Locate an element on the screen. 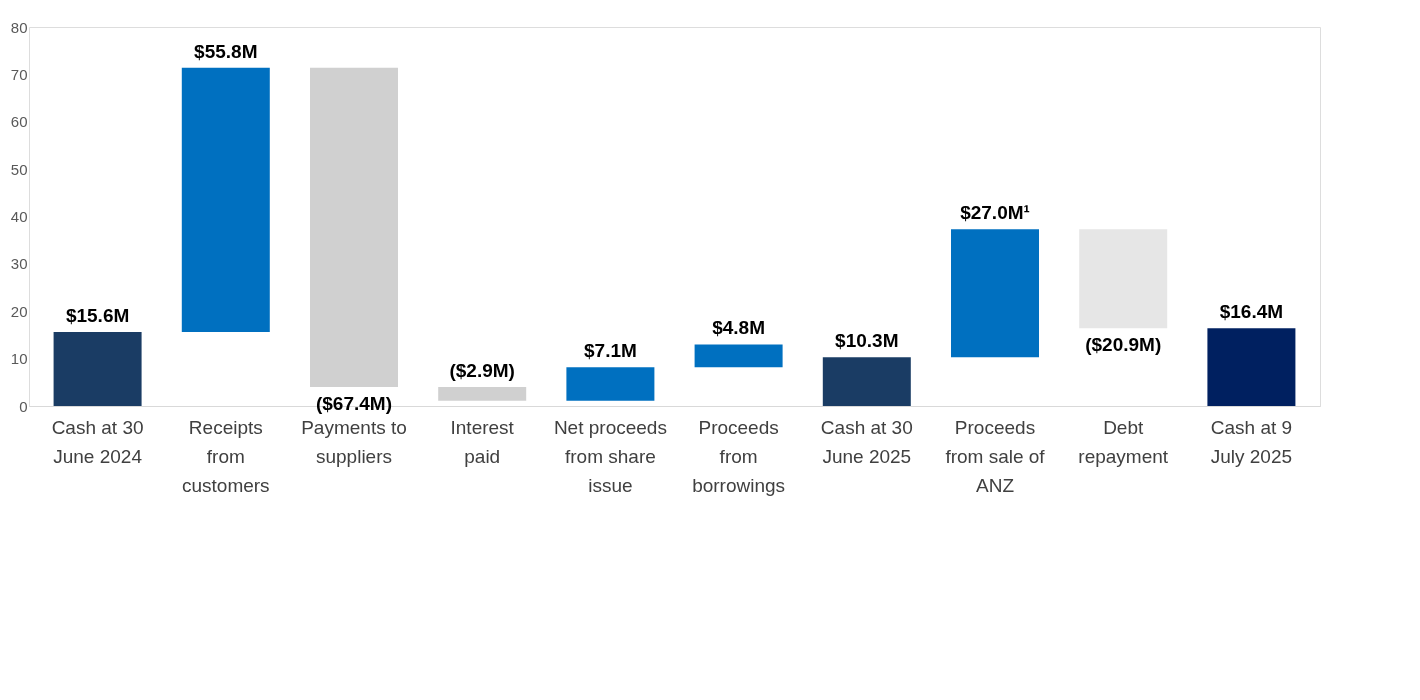  y-tick-label: 20 is located at coordinates (19, 311).